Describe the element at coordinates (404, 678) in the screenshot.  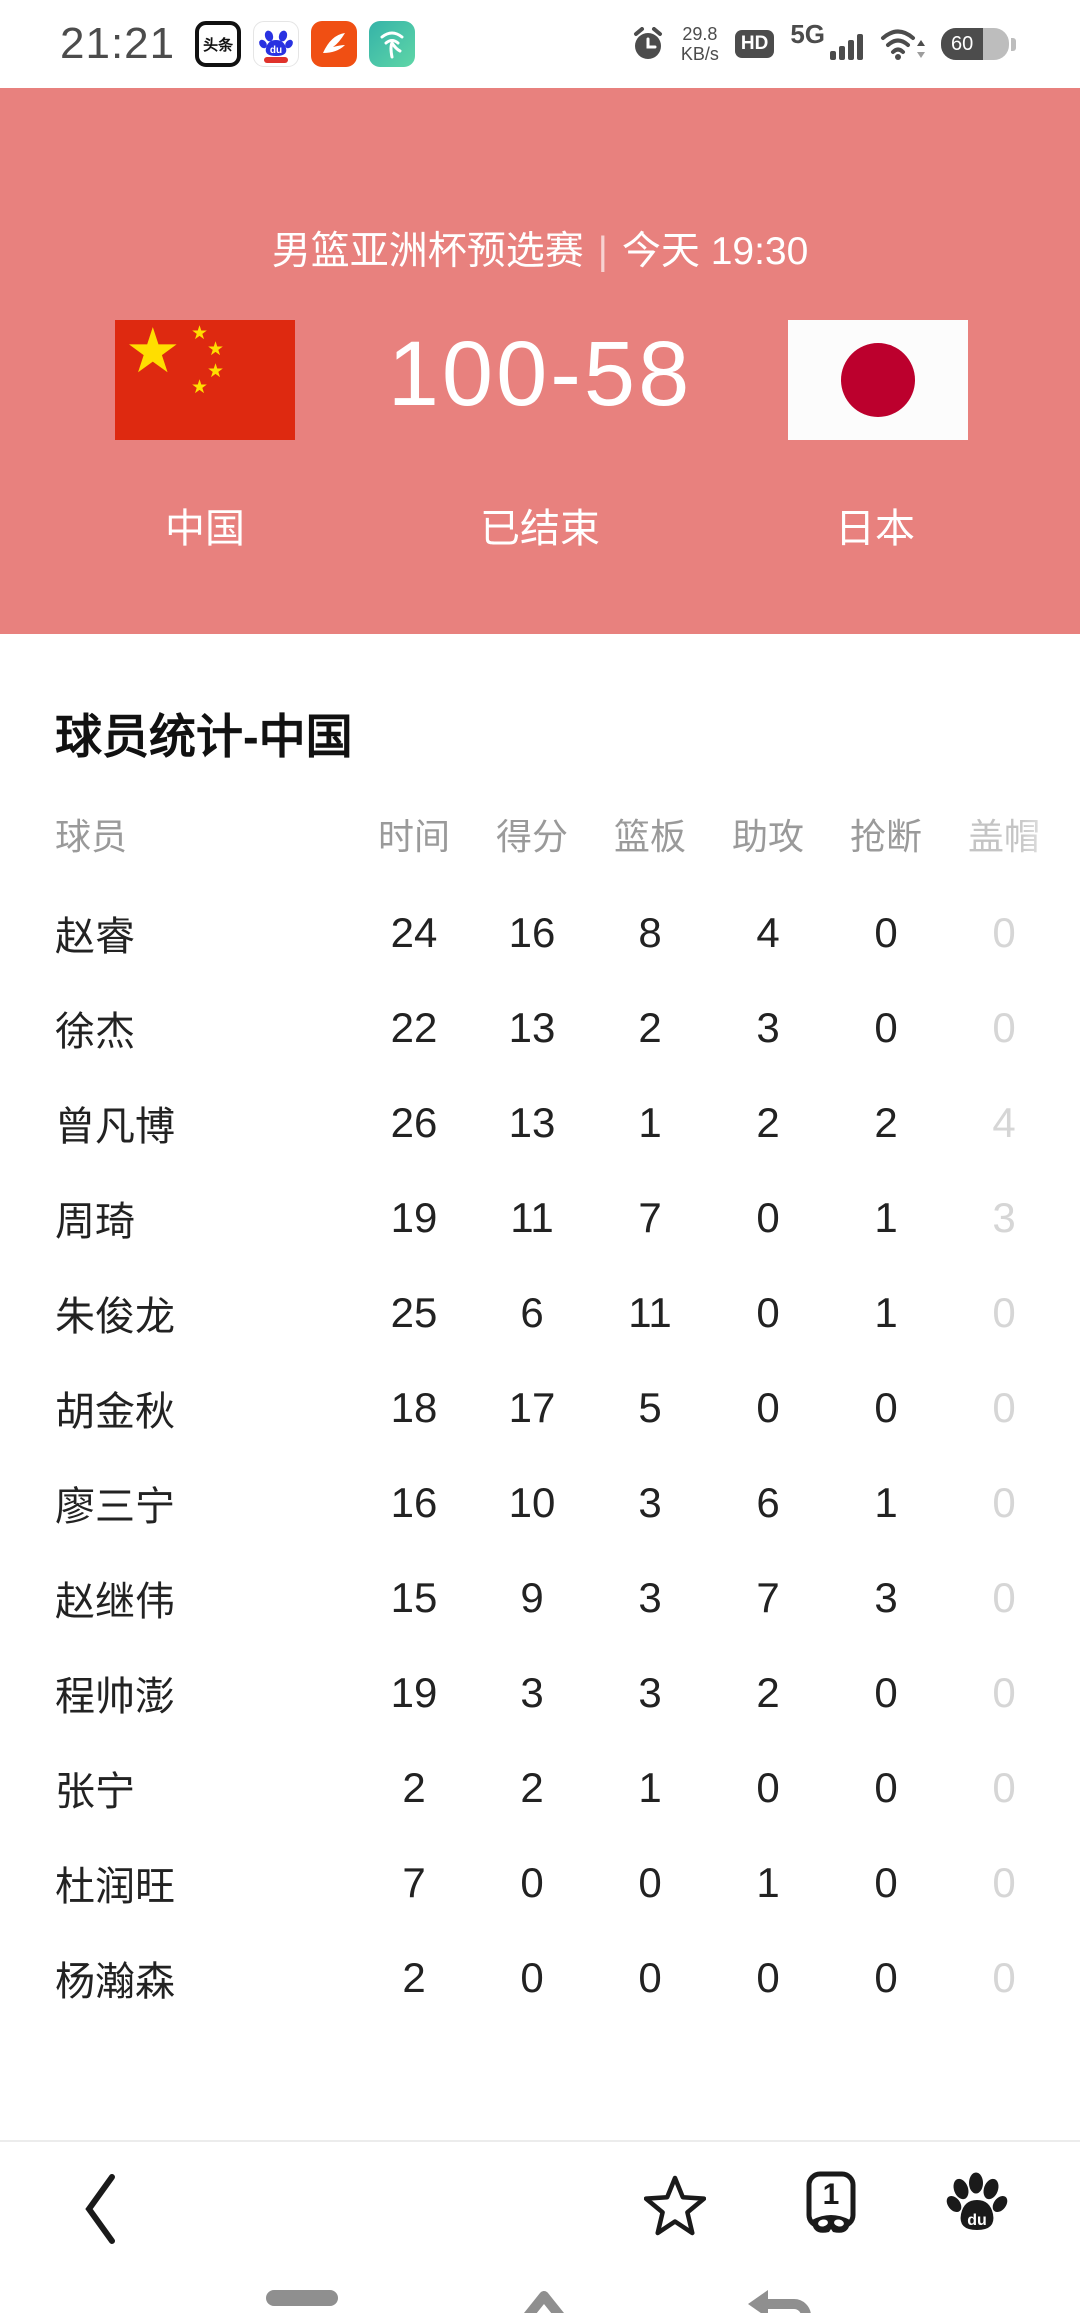
I see `chatroom-count: (6.3万人)` at that location.